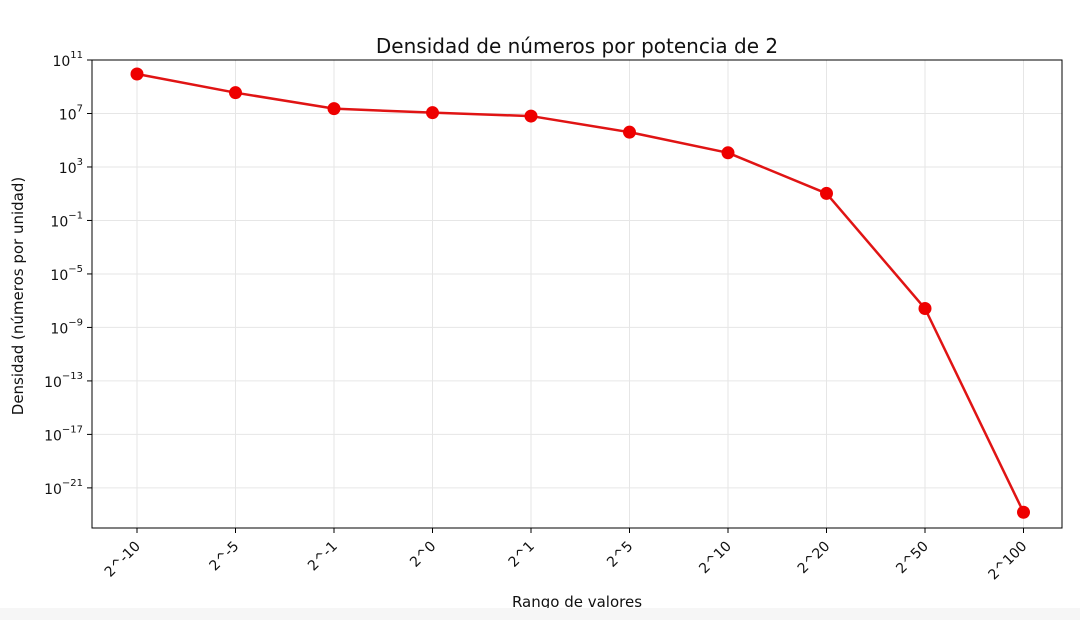 This screenshot has width=1080, height=620. Describe the element at coordinates (71, 167) in the screenshot. I see `y-tick-label: 10³` at that location.